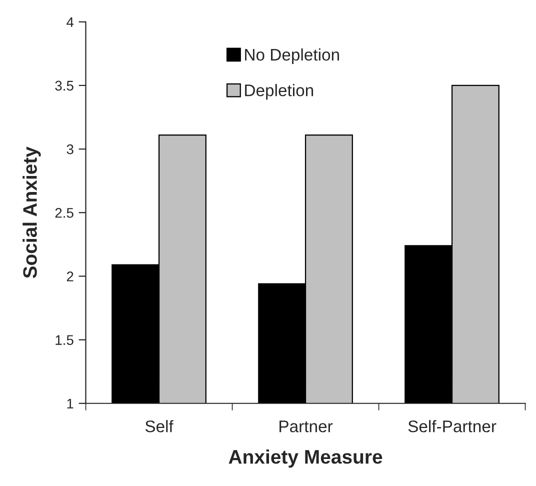  What do you see at coordinates (70, 277) in the screenshot?
I see `y-tick-label: 2` at bounding box center [70, 277].